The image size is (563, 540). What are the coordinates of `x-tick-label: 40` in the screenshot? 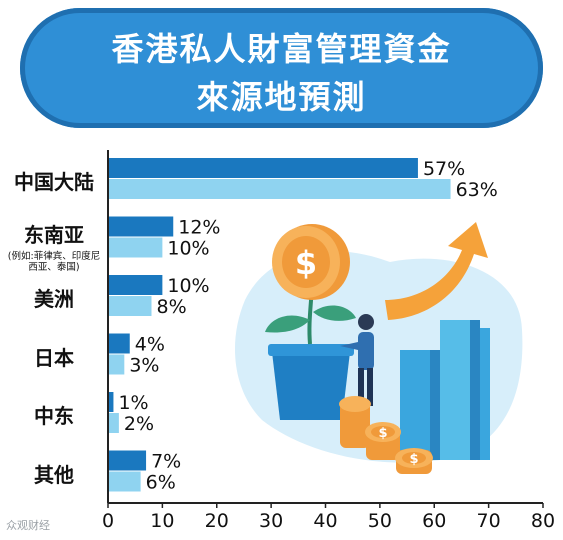 It's located at (325, 521).